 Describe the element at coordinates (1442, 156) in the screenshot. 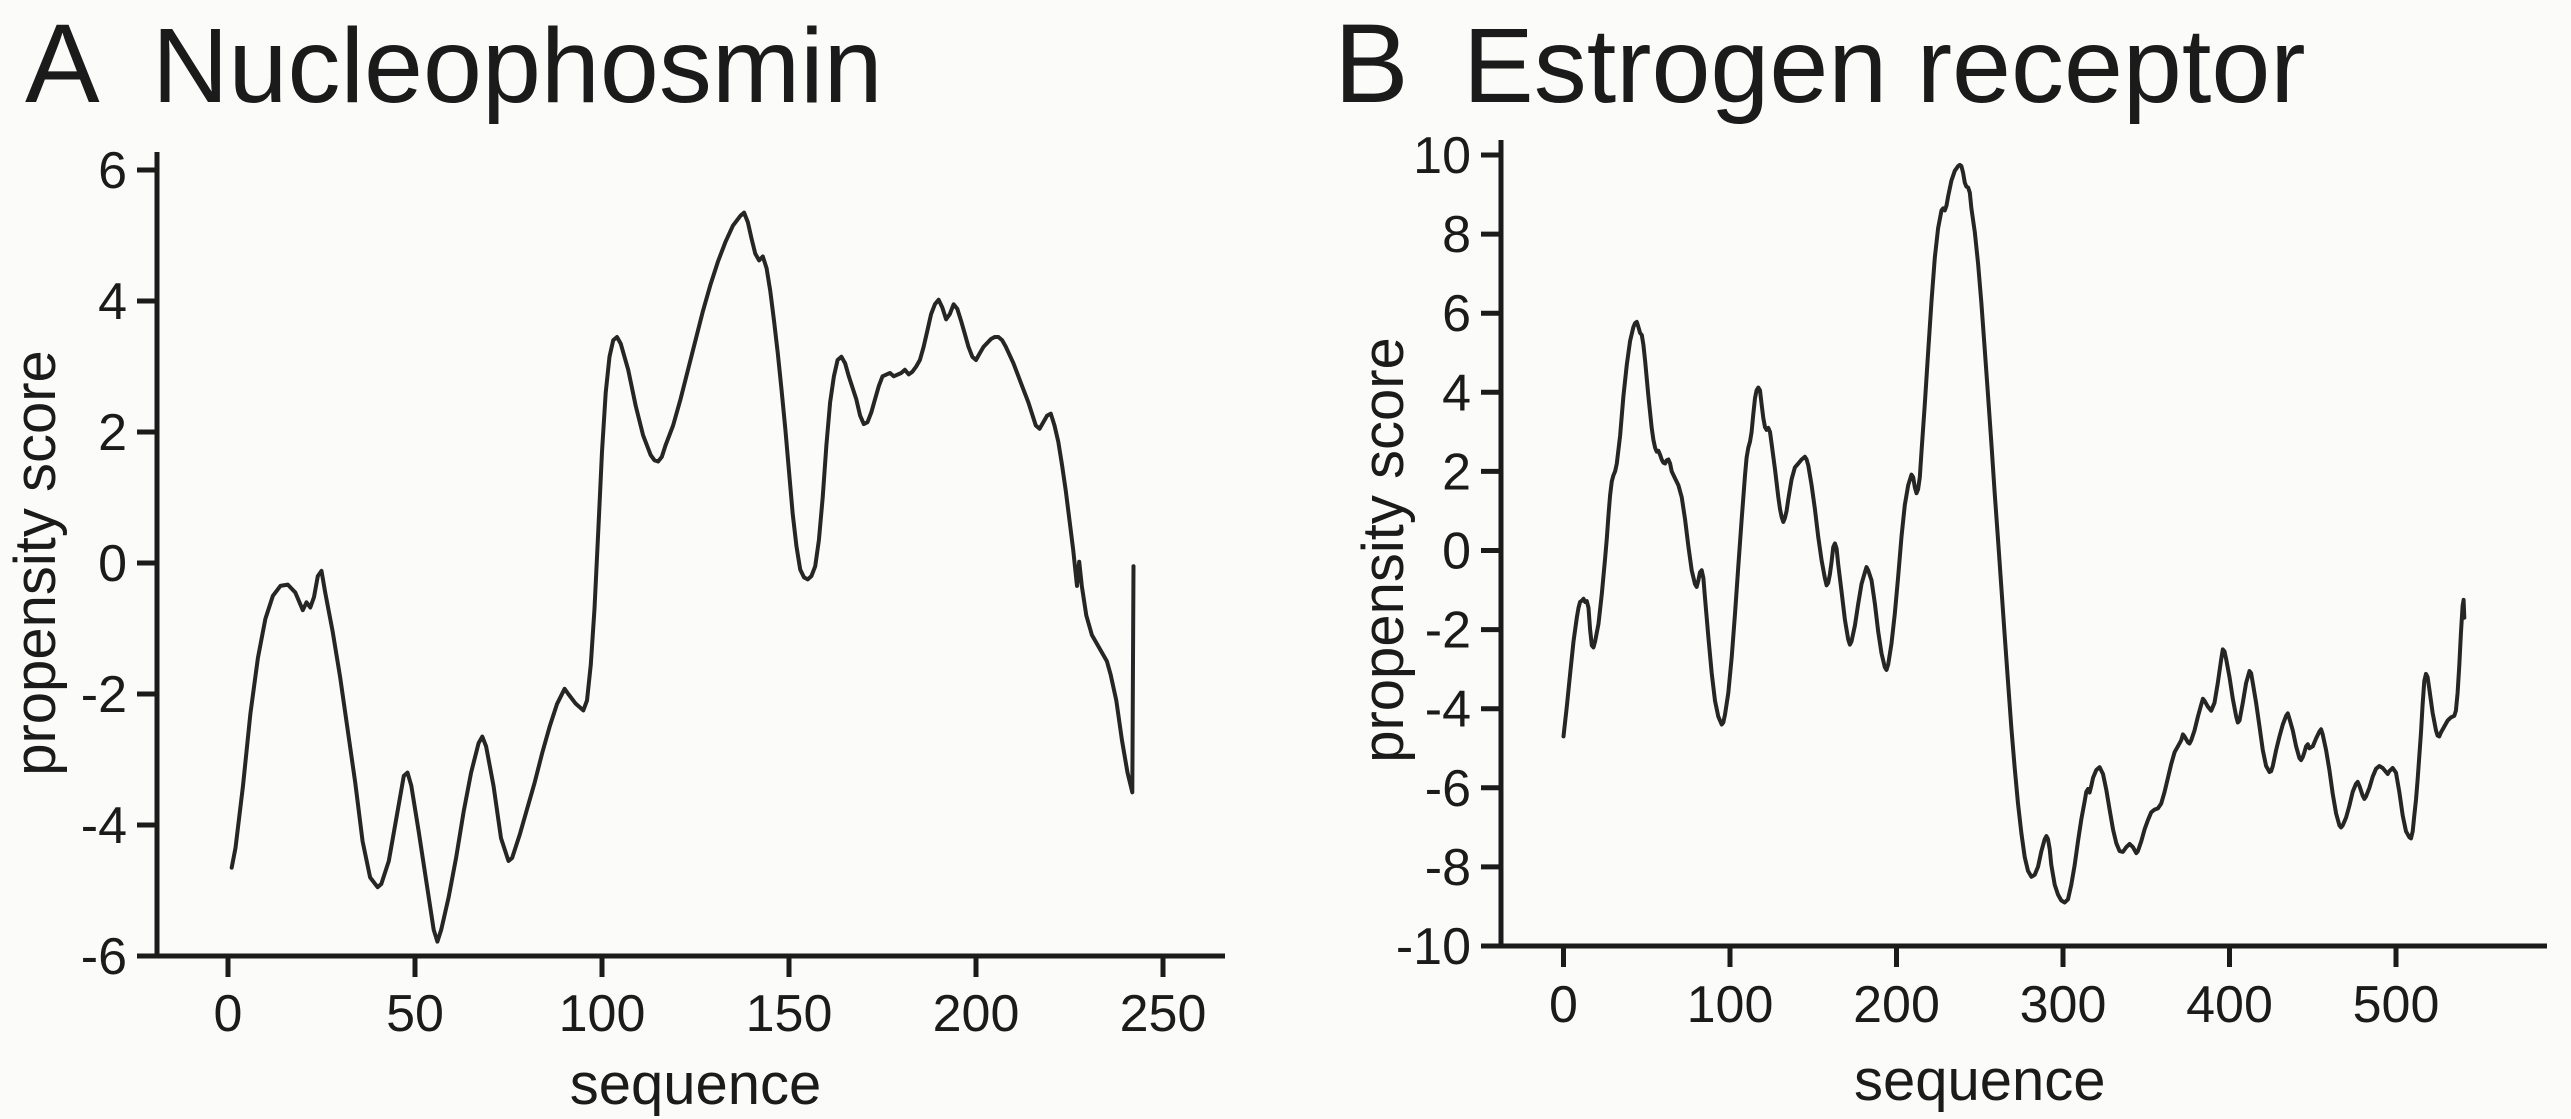

I see `y-tick-label: 10` at that location.